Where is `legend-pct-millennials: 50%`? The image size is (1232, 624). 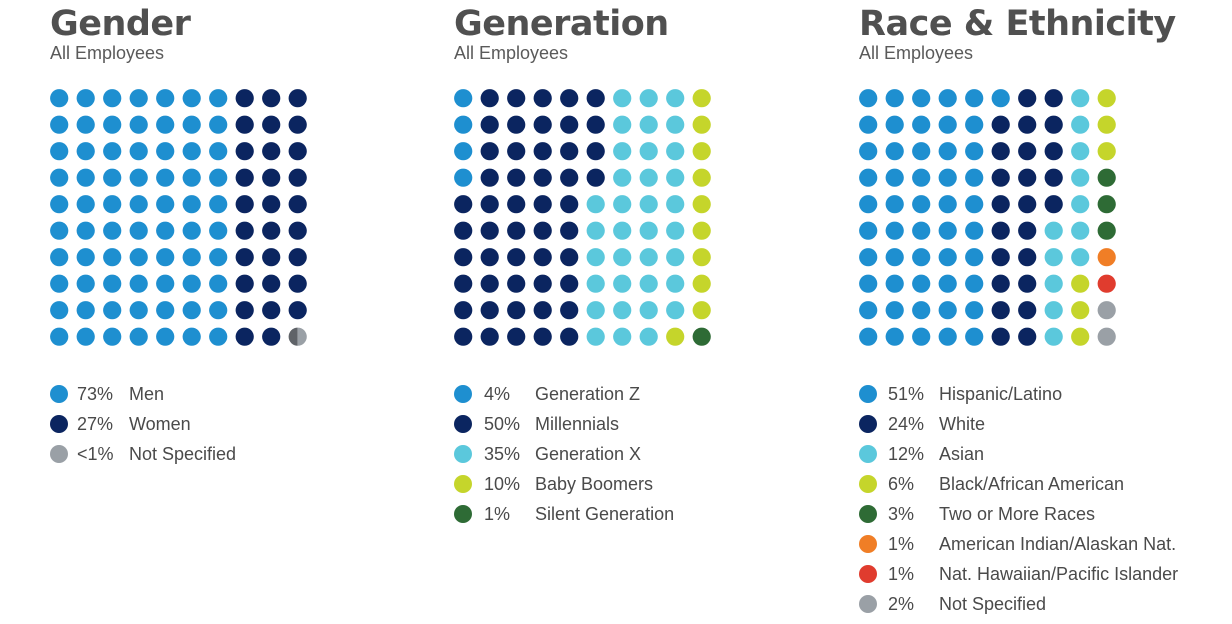 legend-pct-millennials: 50% is located at coordinates (502, 424).